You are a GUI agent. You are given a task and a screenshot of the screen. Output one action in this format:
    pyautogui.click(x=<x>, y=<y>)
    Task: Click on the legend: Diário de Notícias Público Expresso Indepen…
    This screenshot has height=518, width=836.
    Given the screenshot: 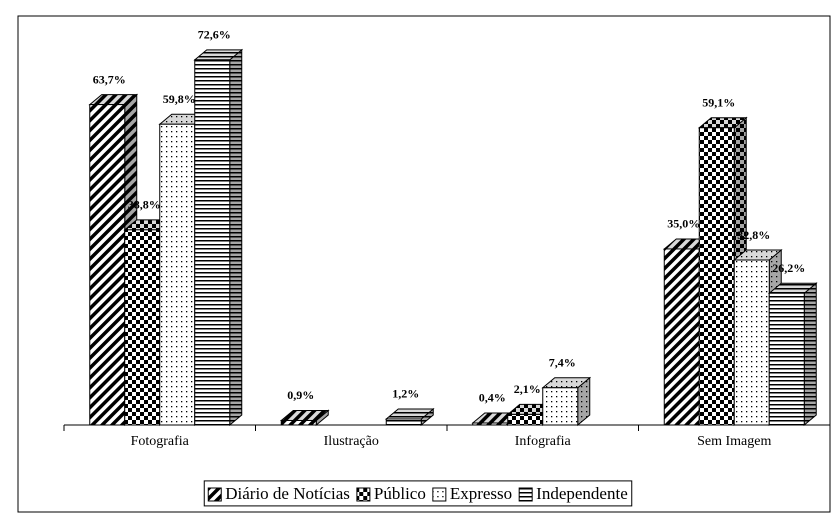 What is the action you would take?
    pyautogui.click(x=418, y=493)
    